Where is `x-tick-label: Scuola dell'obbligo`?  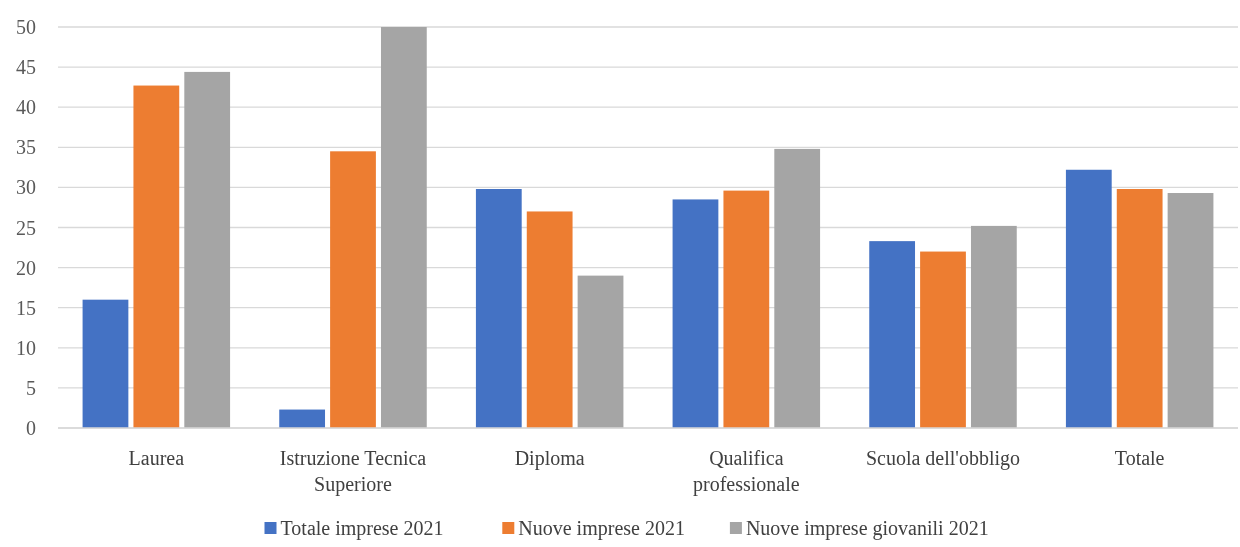 x-tick-label: Scuola dell'obbligo is located at coordinates (943, 458).